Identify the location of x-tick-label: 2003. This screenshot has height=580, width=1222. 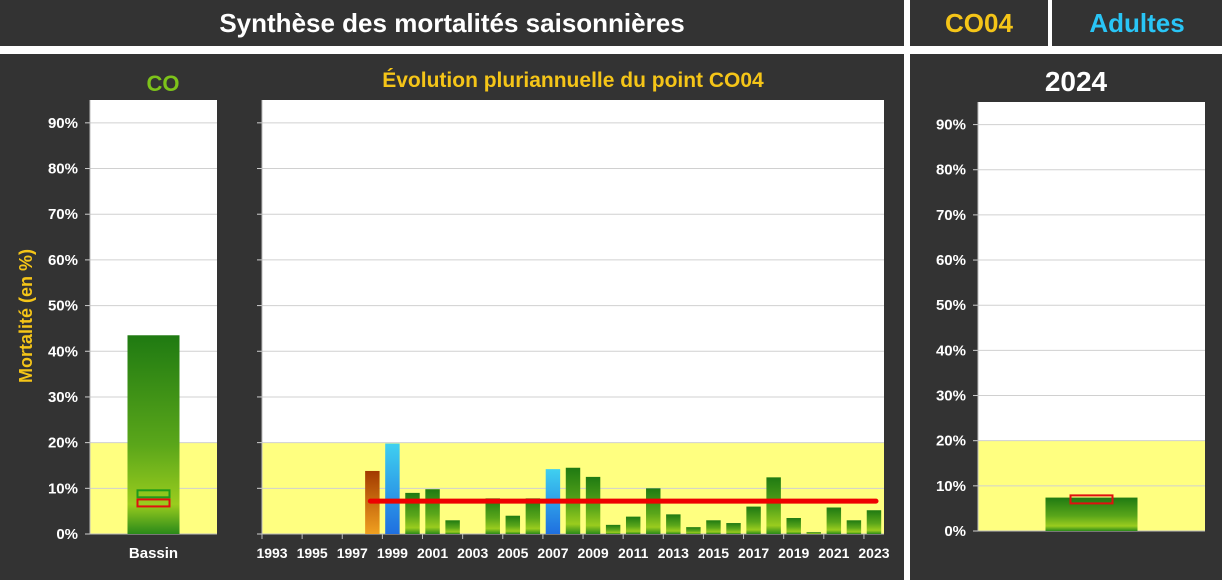
(472, 553).